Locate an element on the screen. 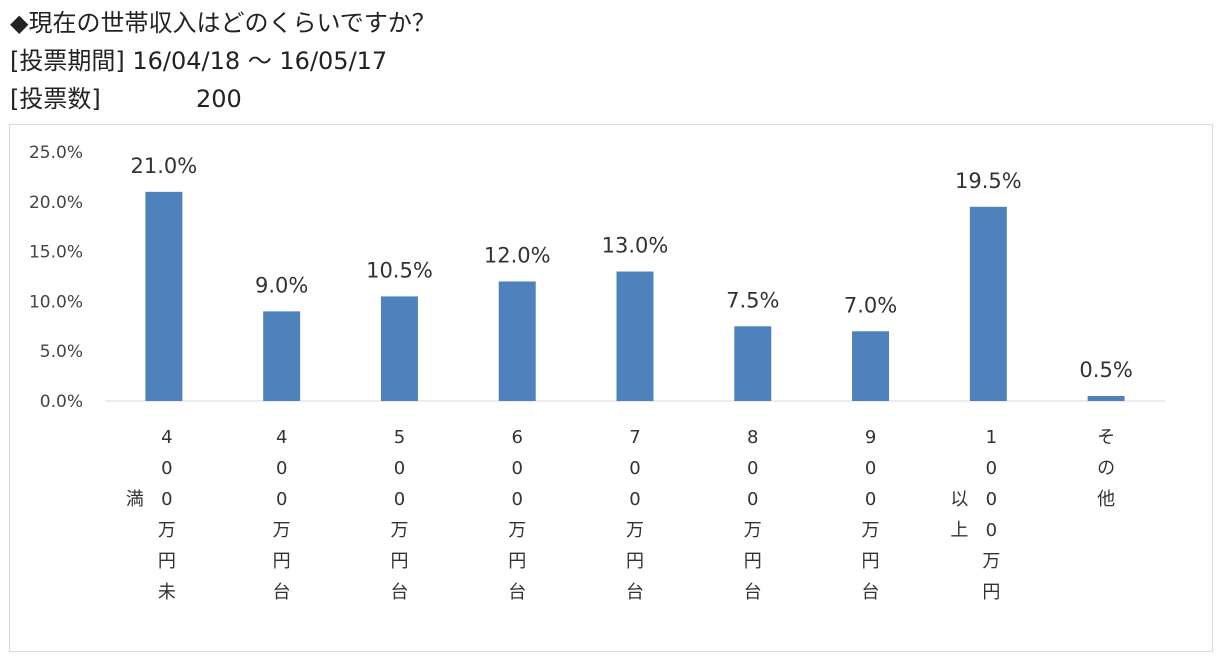  vote-count-label: [投票数] is located at coordinates (55, 99).